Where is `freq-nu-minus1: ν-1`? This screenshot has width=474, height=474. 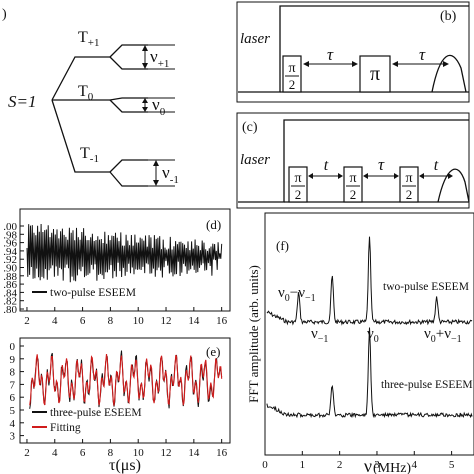 freq-nu-minus1: ν-1 is located at coordinates (170, 174).